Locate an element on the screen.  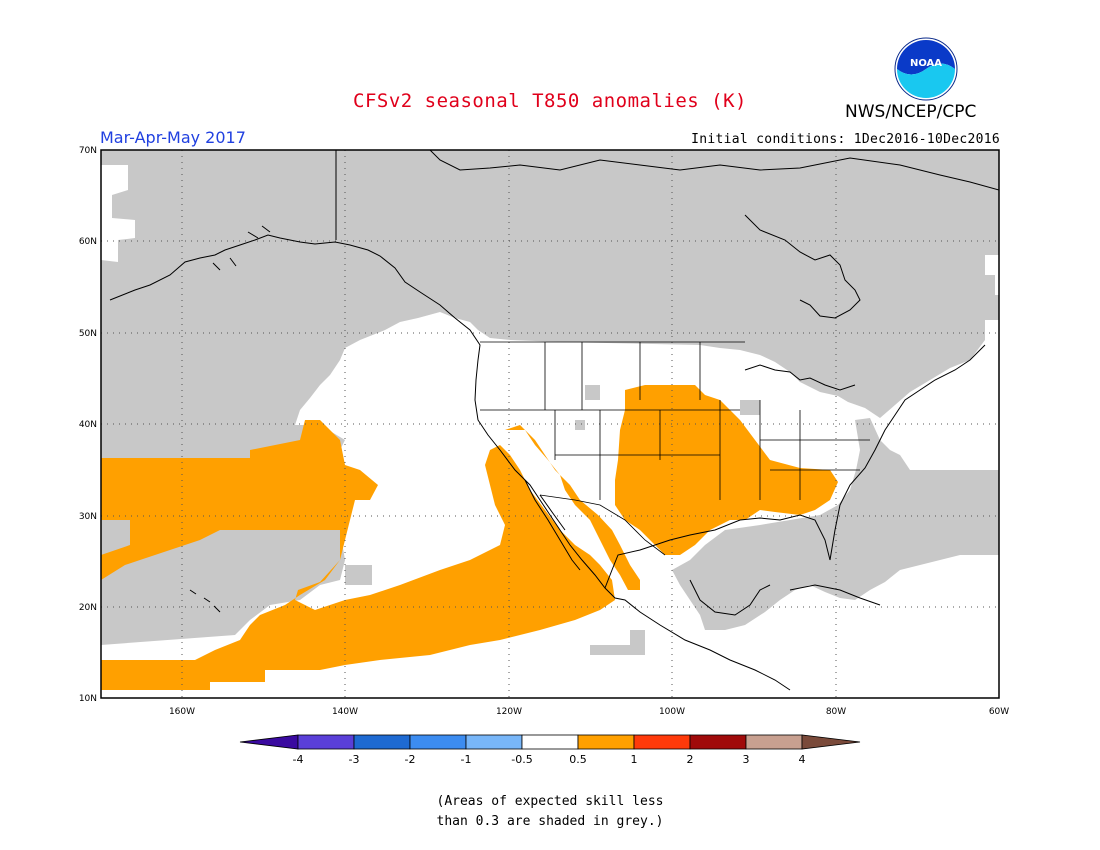
coastline-cuba is located at coordinates (835, 595).